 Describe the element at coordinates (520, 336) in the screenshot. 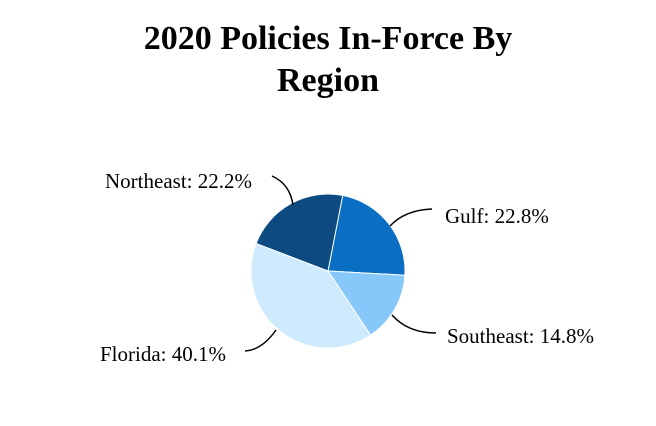

I see `slice-label: Southeast: 14.8%` at that location.